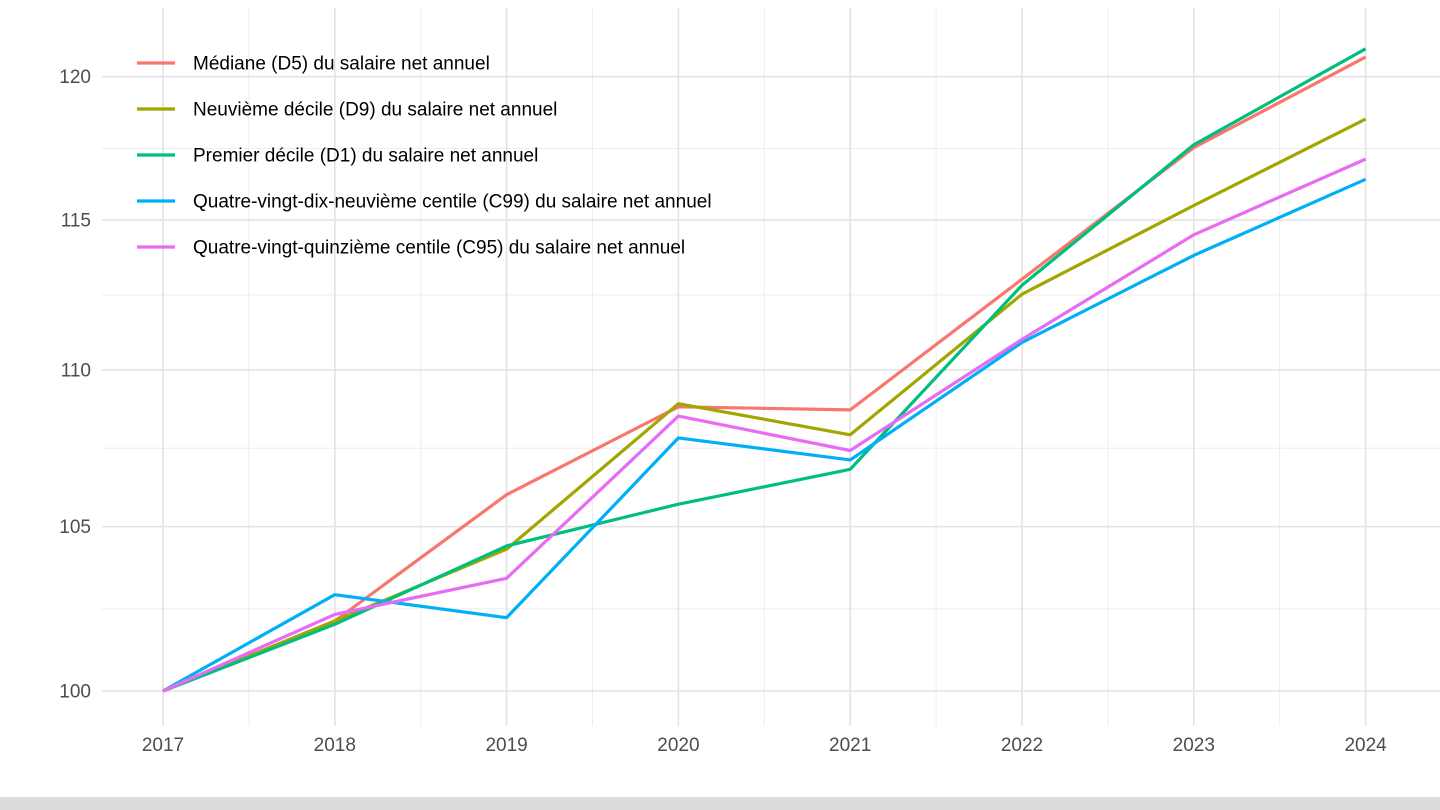  I want to click on y-axis-tick-label: 100, so click(75, 692).